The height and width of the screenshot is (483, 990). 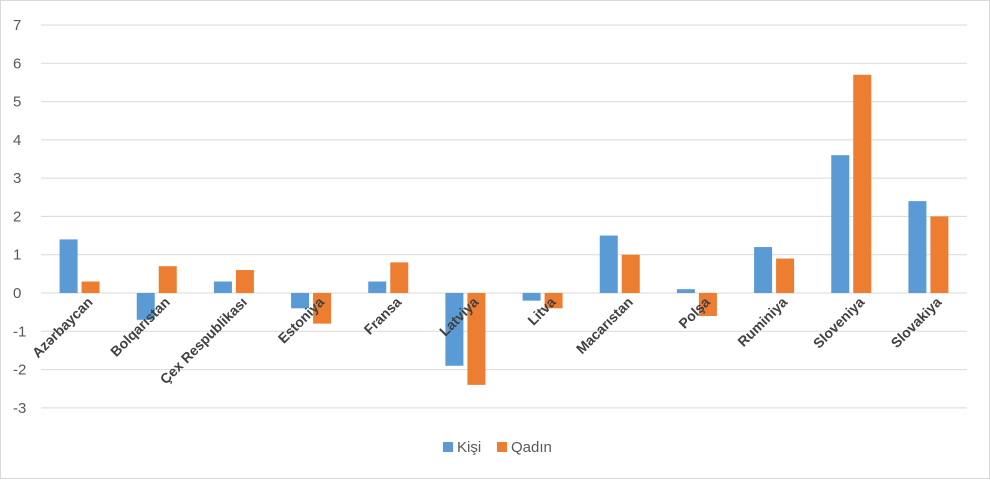 I want to click on legend-label: Qadın, so click(x=531, y=447).